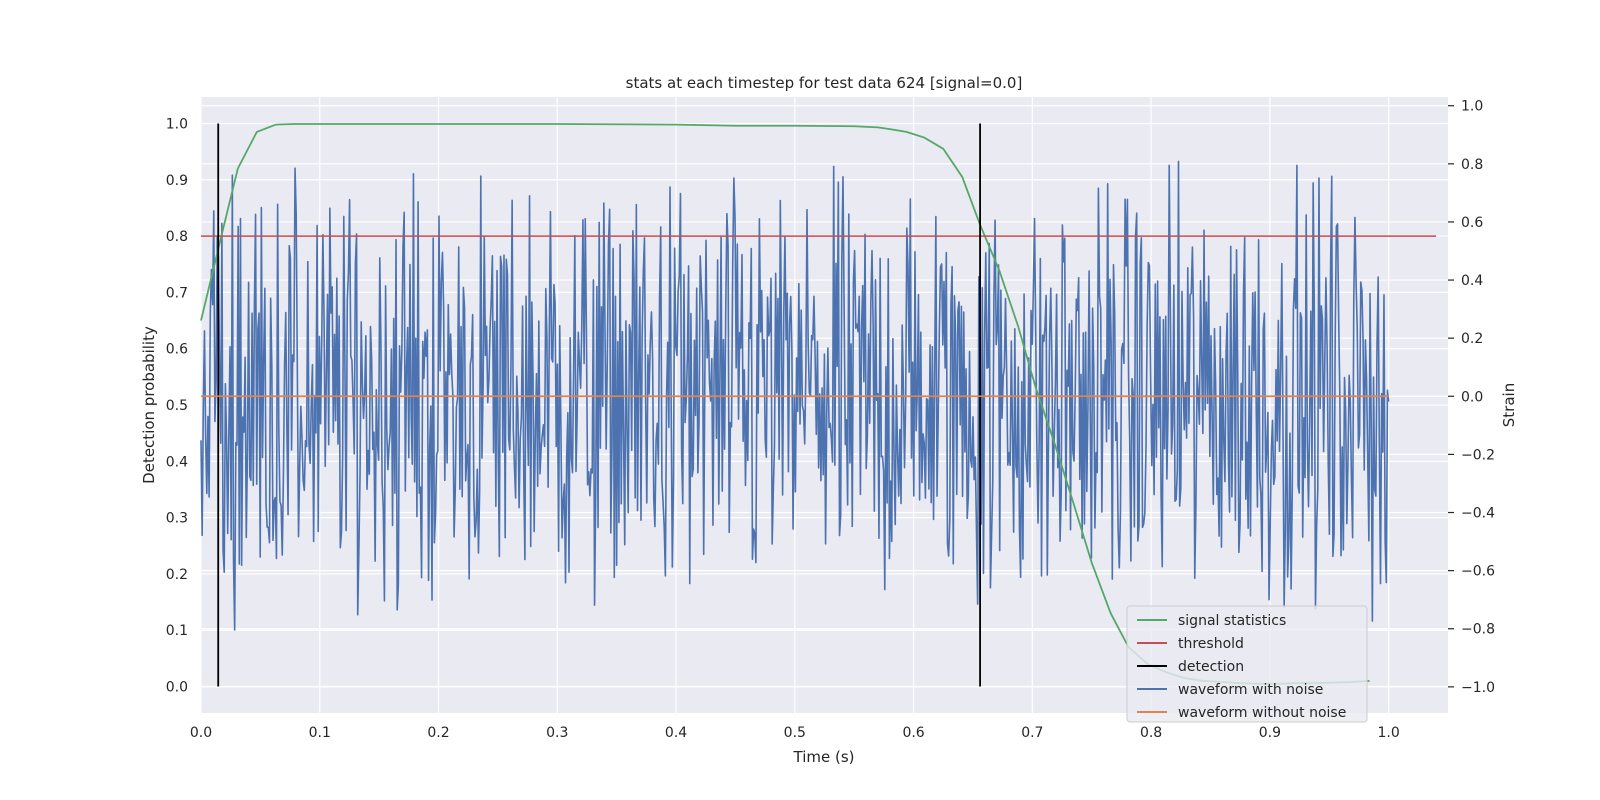 This screenshot has width=1600, height=800. What do you see at coordinates (1262, 713) in the screenshot?
I see `legend-label: waveform without noise` at bounding box center [1262, 713].